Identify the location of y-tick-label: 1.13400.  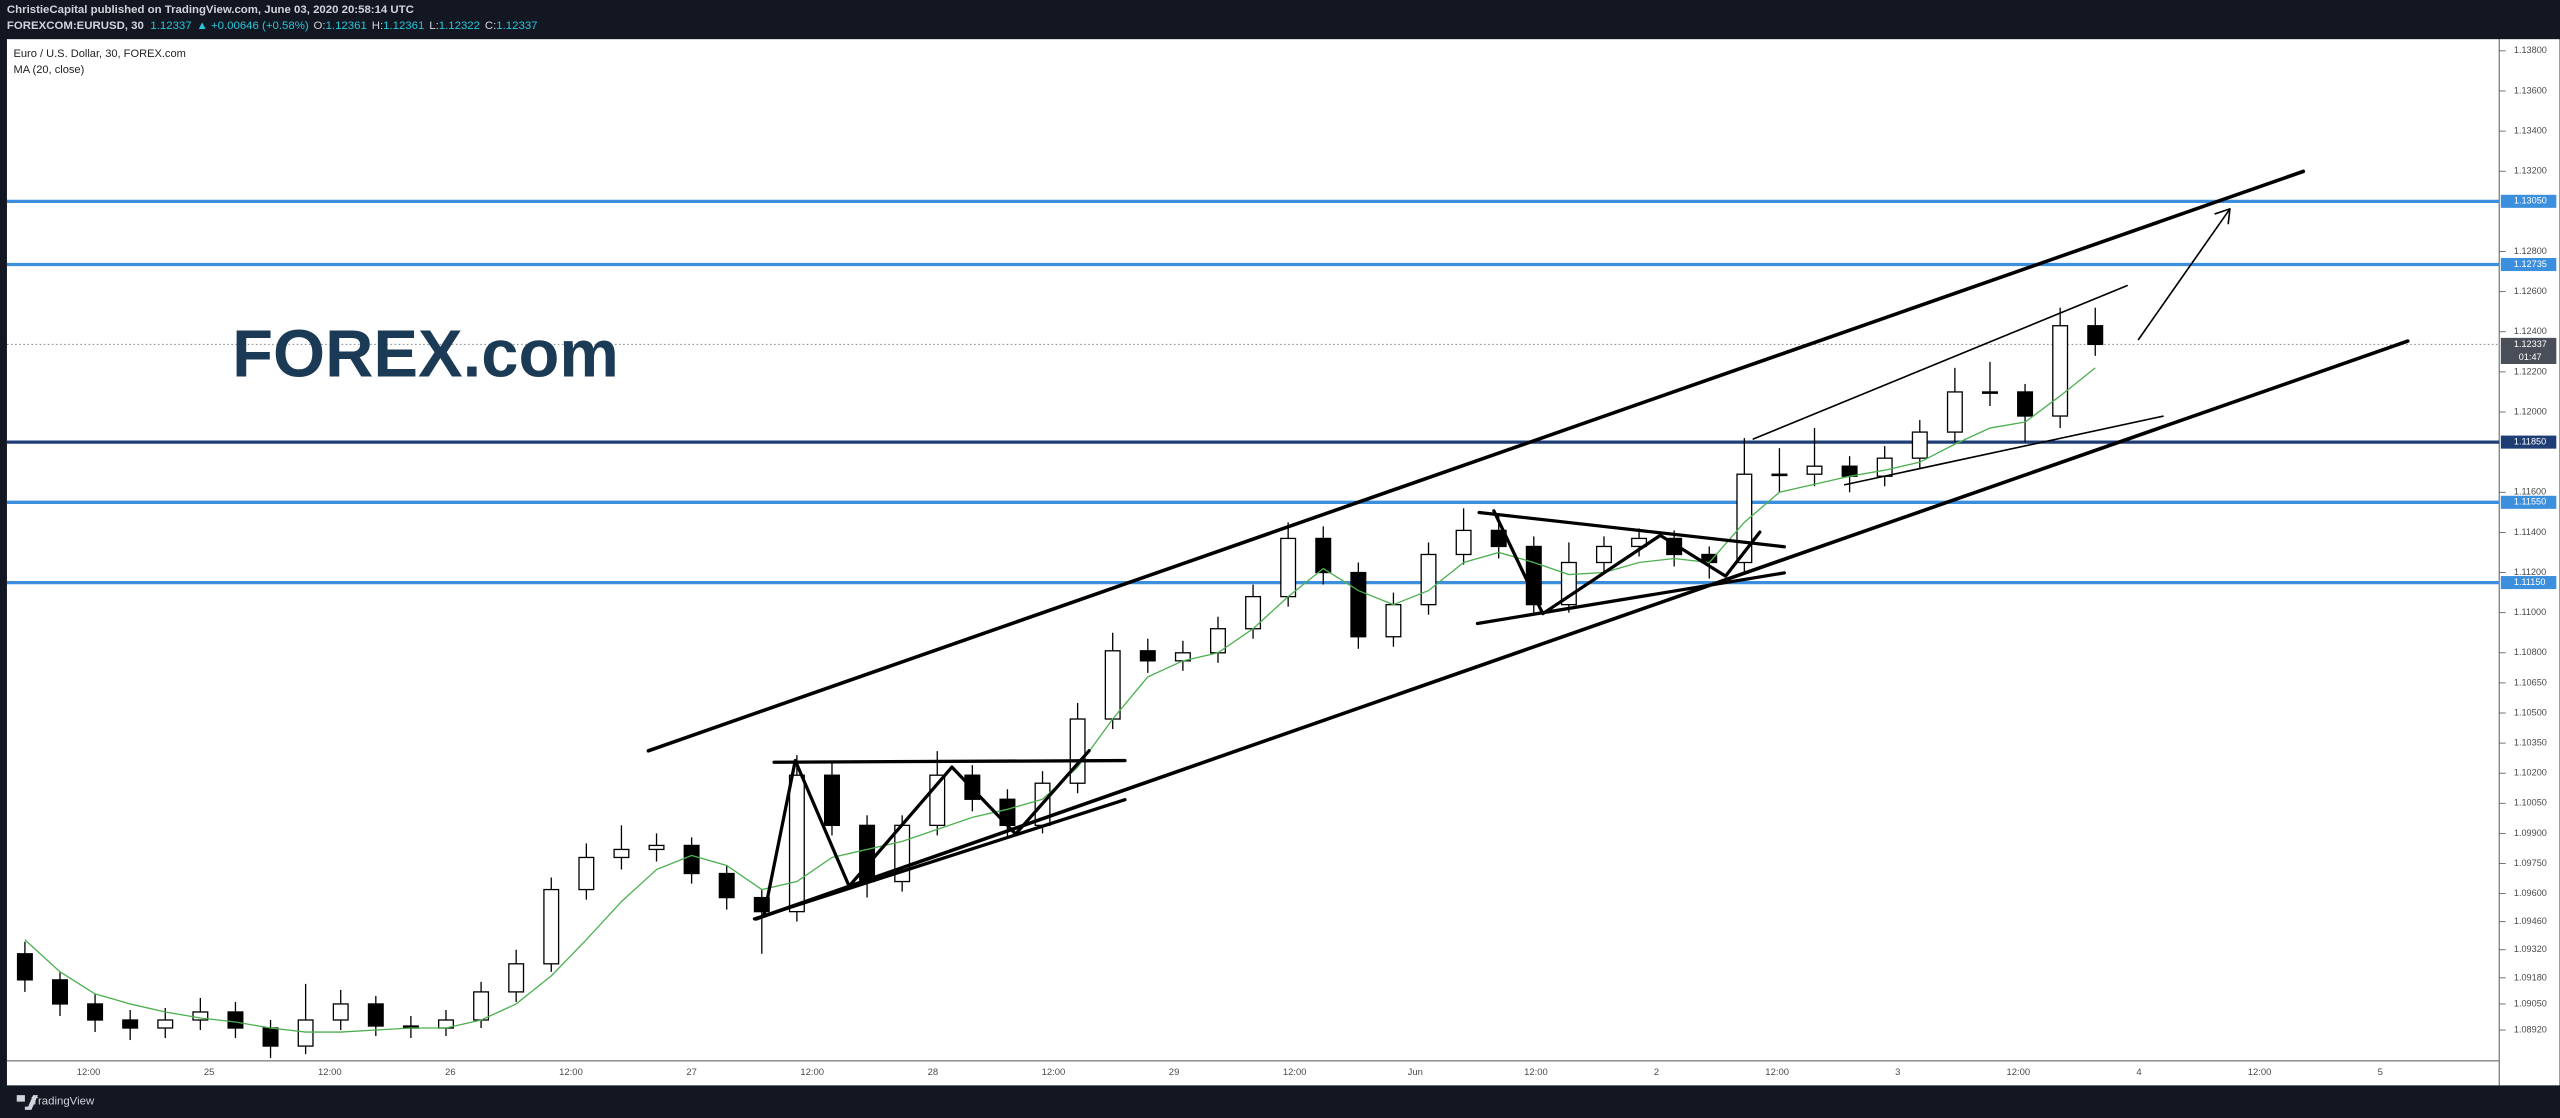
(2530, 131).